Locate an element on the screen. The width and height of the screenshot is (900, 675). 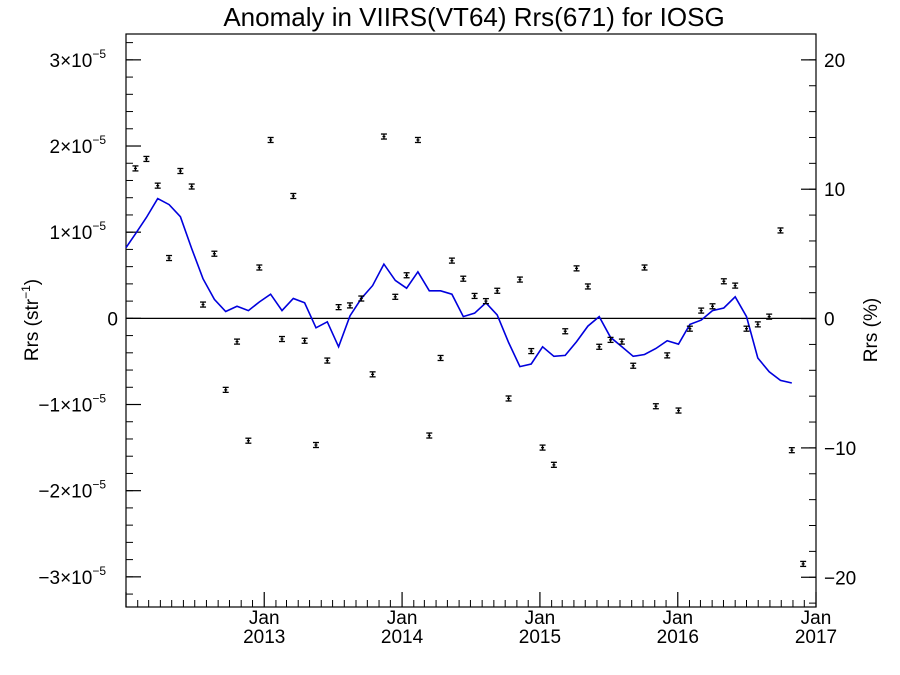
left-tick-label: 2×10⁻⁵ is located at coordinates (78, 145).